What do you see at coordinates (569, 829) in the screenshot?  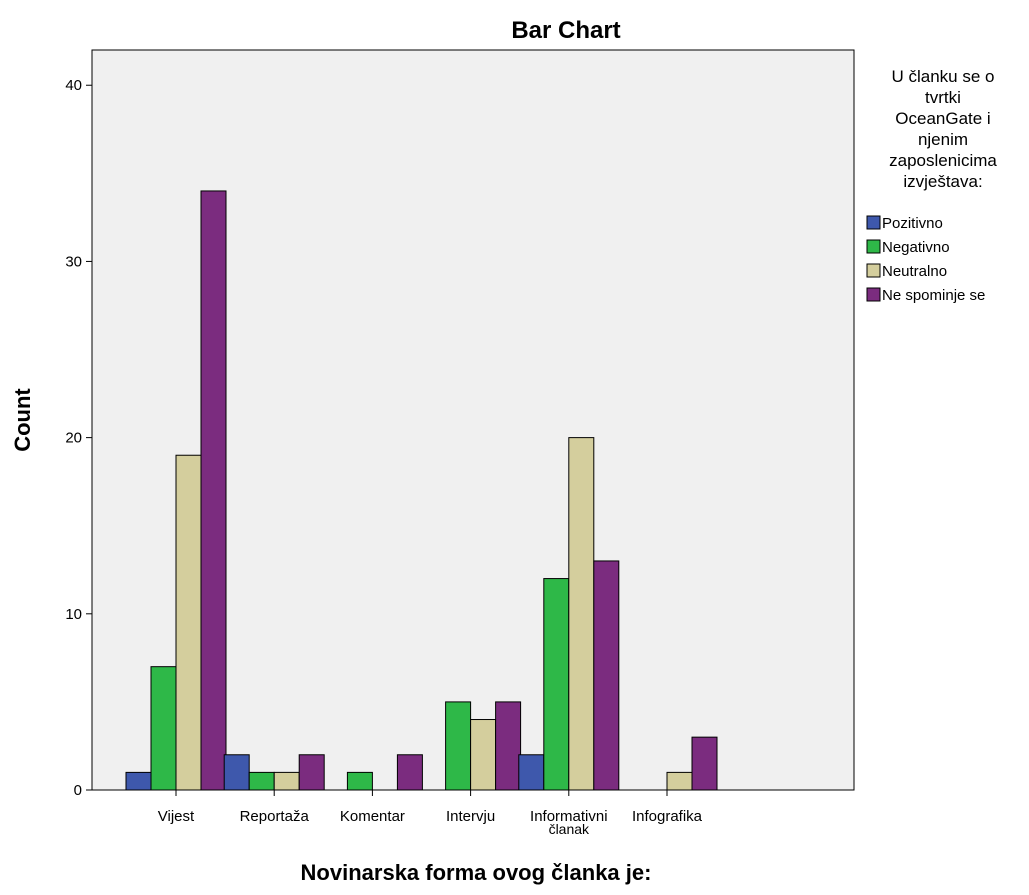 I see `x-tick-label: članak` at bounding box center [569, 829].